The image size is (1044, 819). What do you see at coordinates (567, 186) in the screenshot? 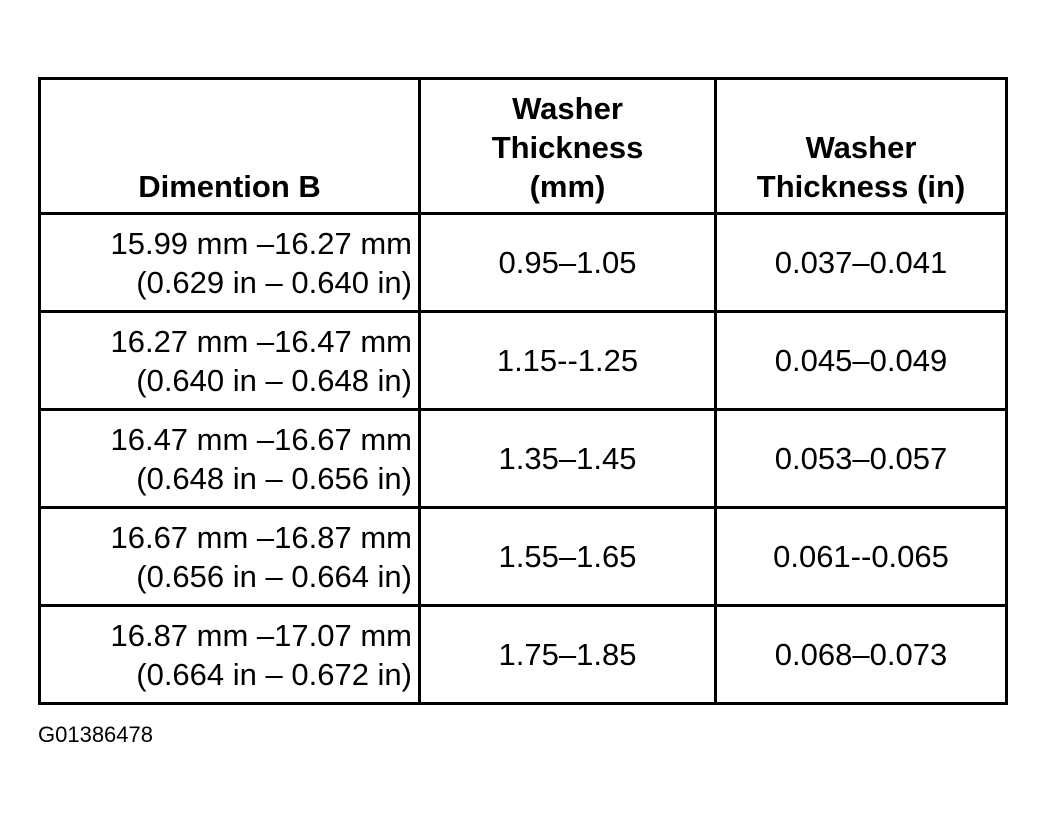
I see `cell-line: (mm)` at bounding box center [567, 186].